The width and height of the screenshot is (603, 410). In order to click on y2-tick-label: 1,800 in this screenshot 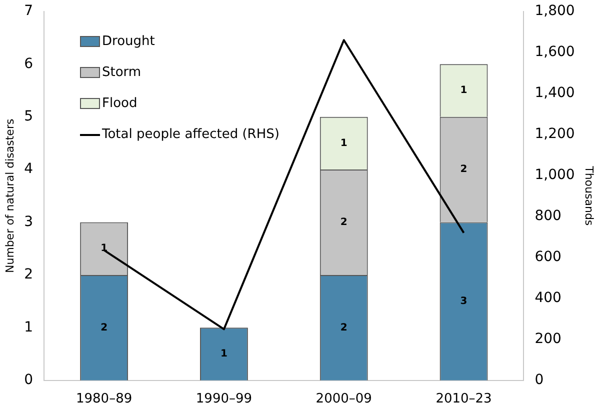, I will do `click(554, 11)`.